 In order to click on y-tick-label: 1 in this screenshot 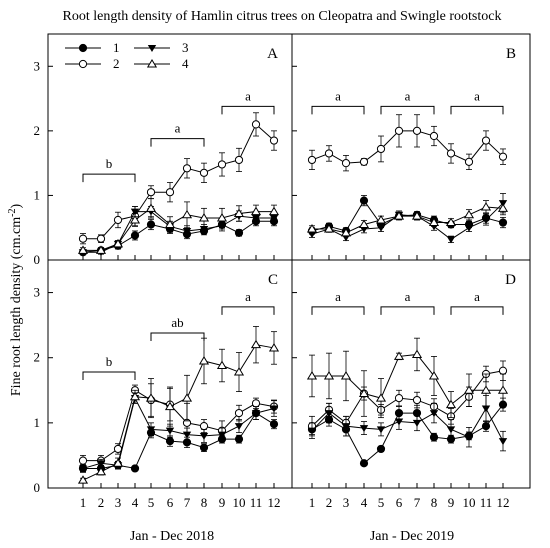, I will do `click(37, 422)`.